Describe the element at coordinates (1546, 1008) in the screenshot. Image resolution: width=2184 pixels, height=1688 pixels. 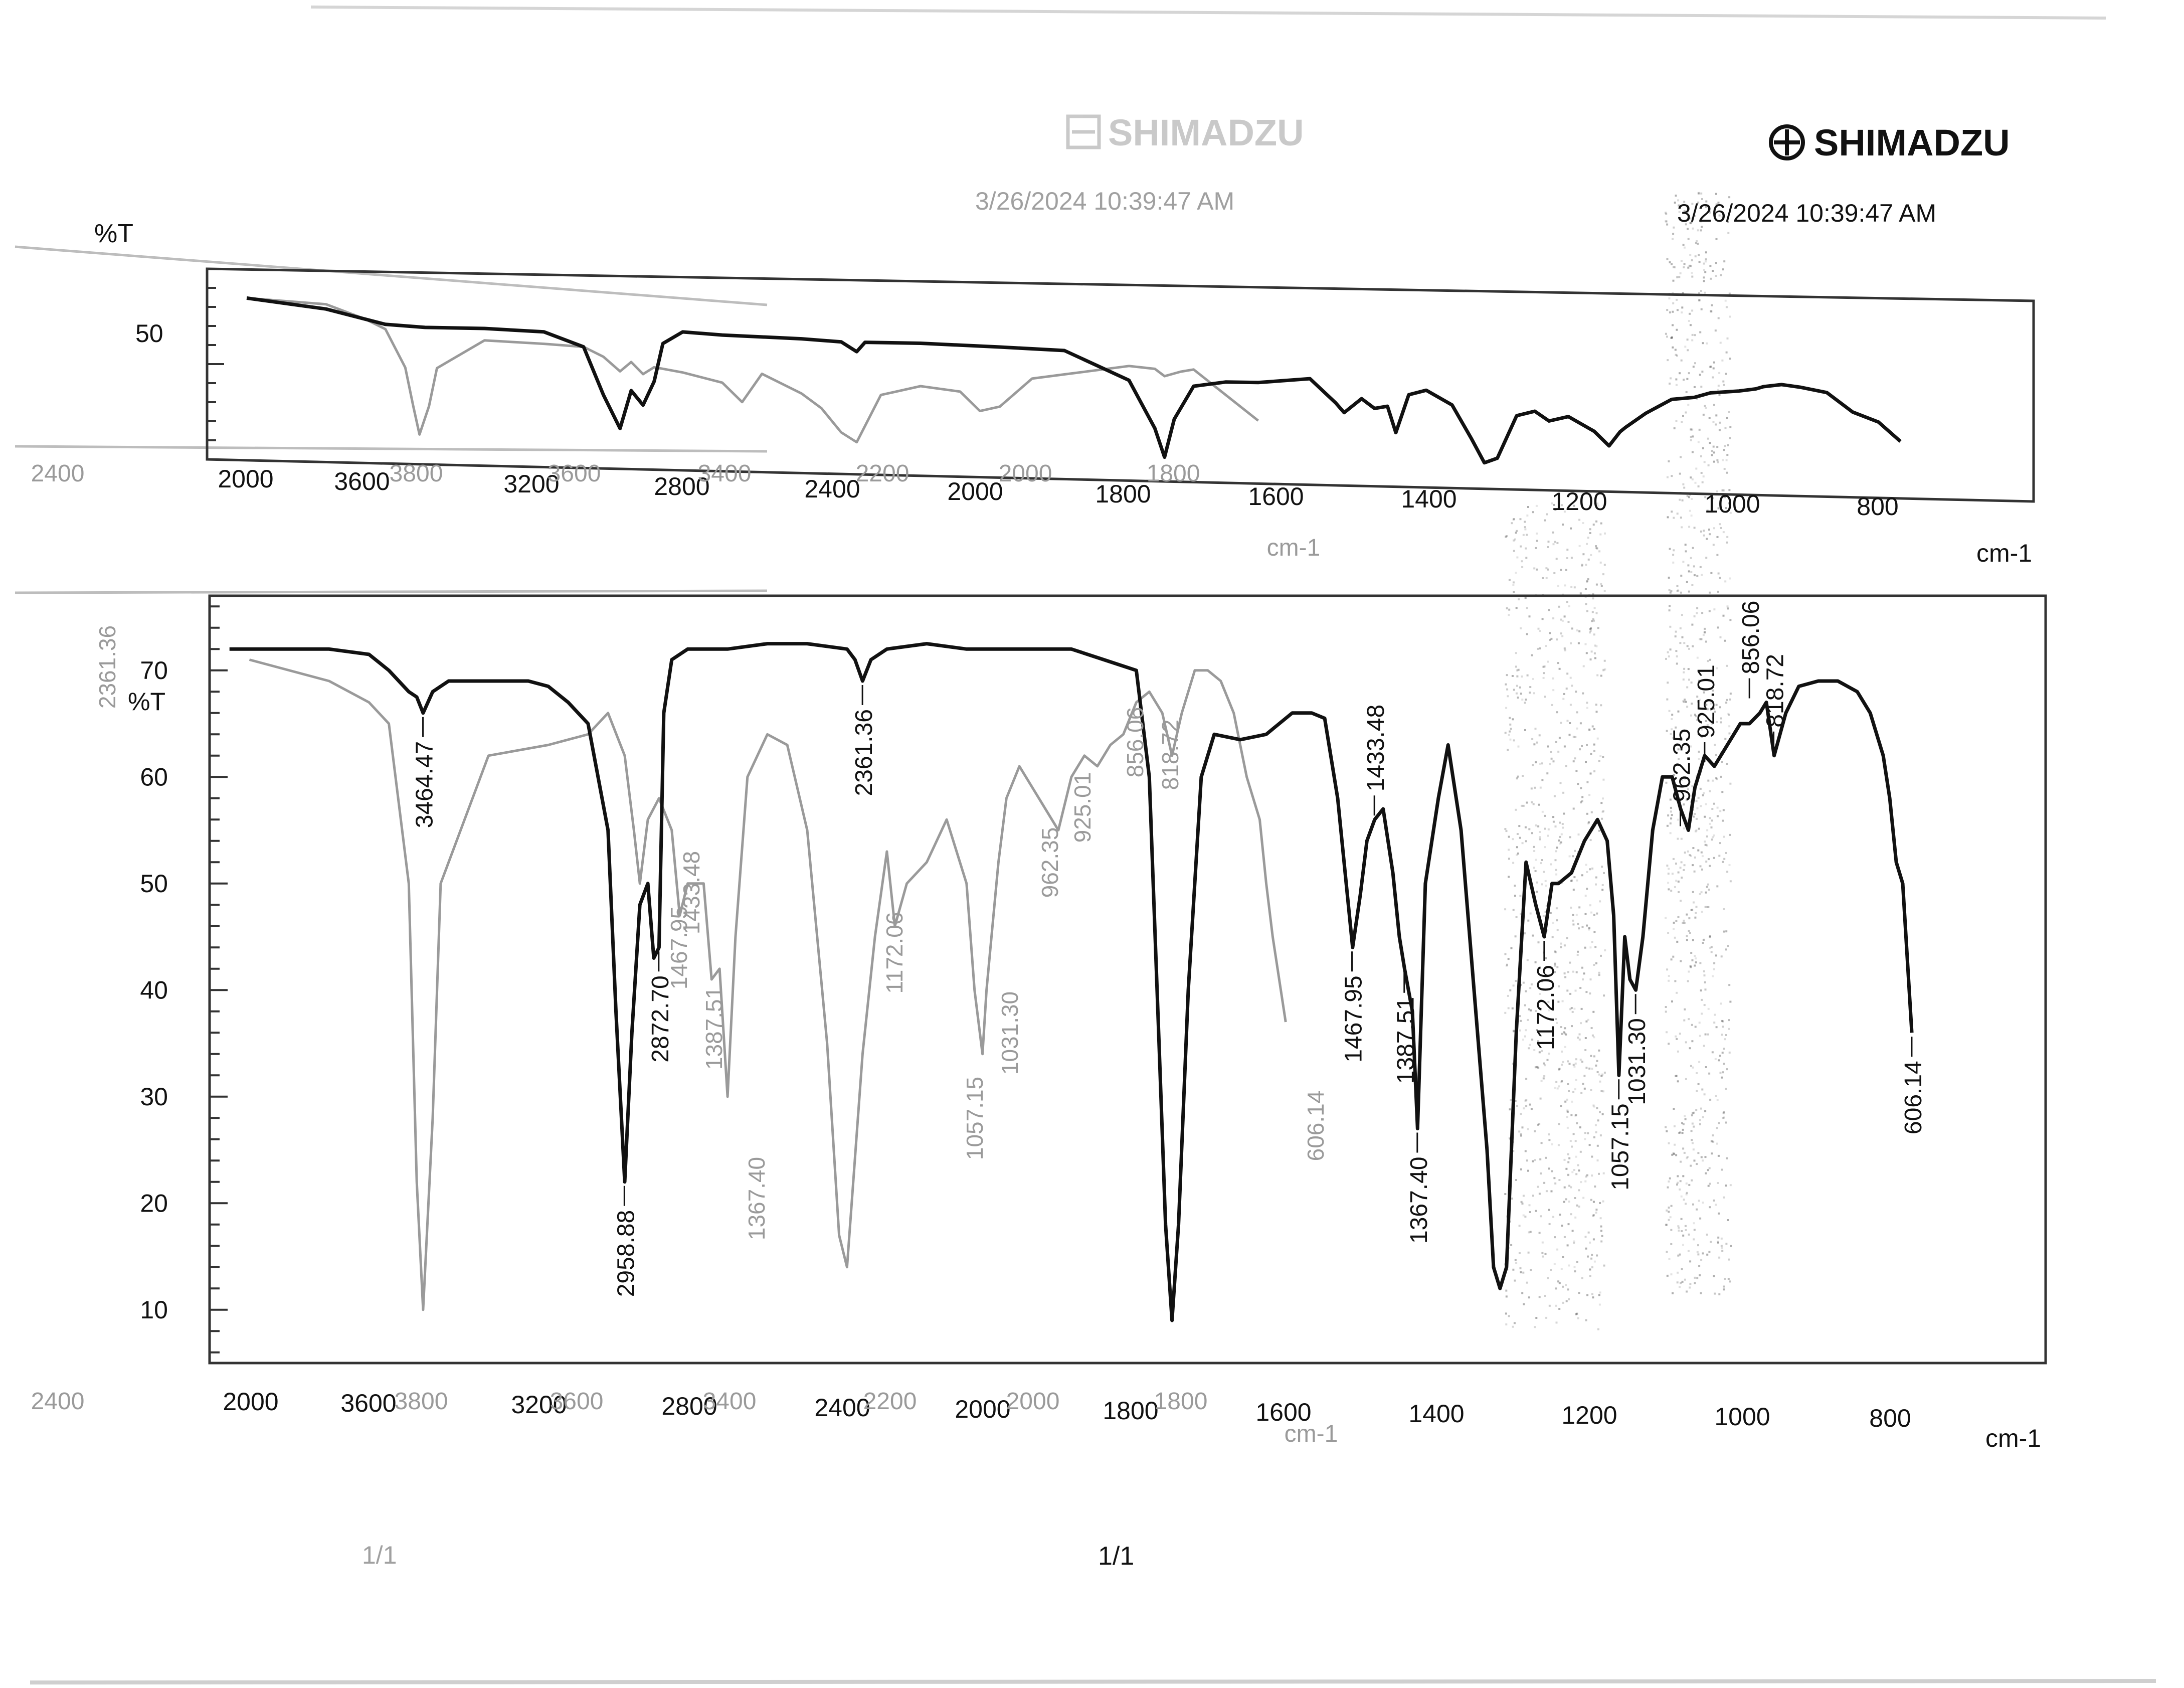
I see `peak-label: 1172.06` at that location.